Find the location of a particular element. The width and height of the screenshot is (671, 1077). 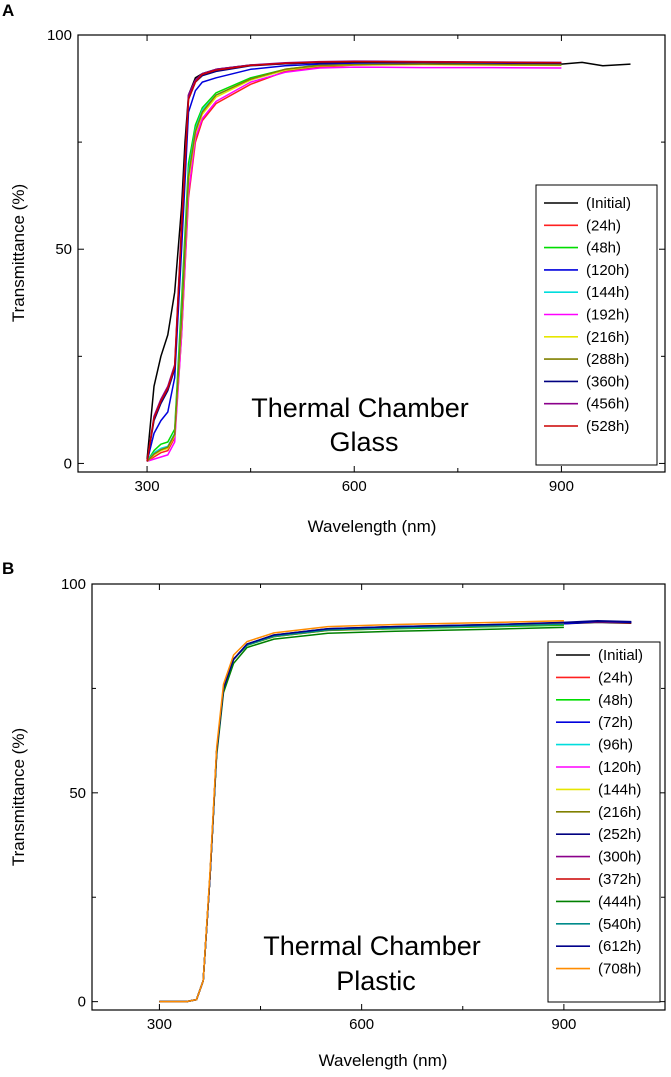

panel-b-x-tick-label: 600 is located at coordinates (361, 1024).